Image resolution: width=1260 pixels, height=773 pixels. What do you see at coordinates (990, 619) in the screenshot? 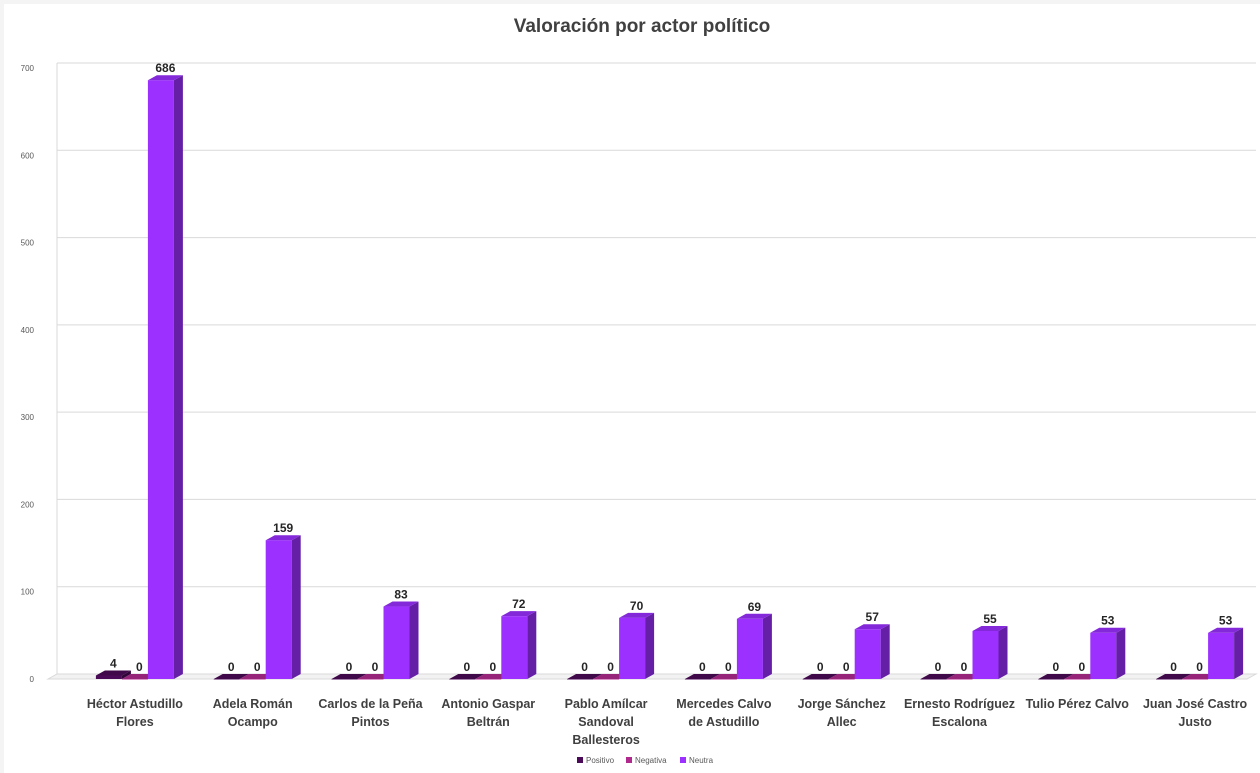
I see `data-label: 55` at bounding box center [990, 619].